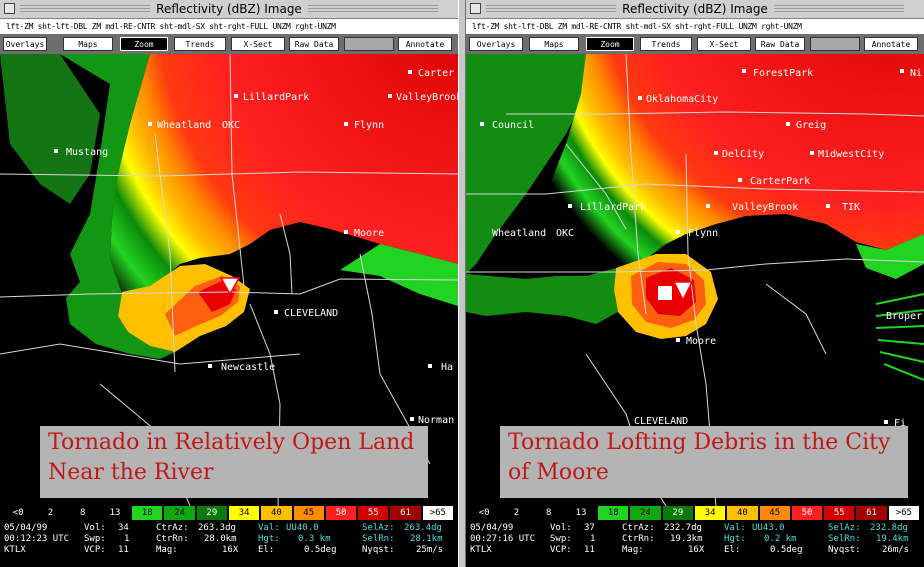 This screenshot has height=567, width=924. I want to click on left-vol-label: Vol:, so click(95, 528).